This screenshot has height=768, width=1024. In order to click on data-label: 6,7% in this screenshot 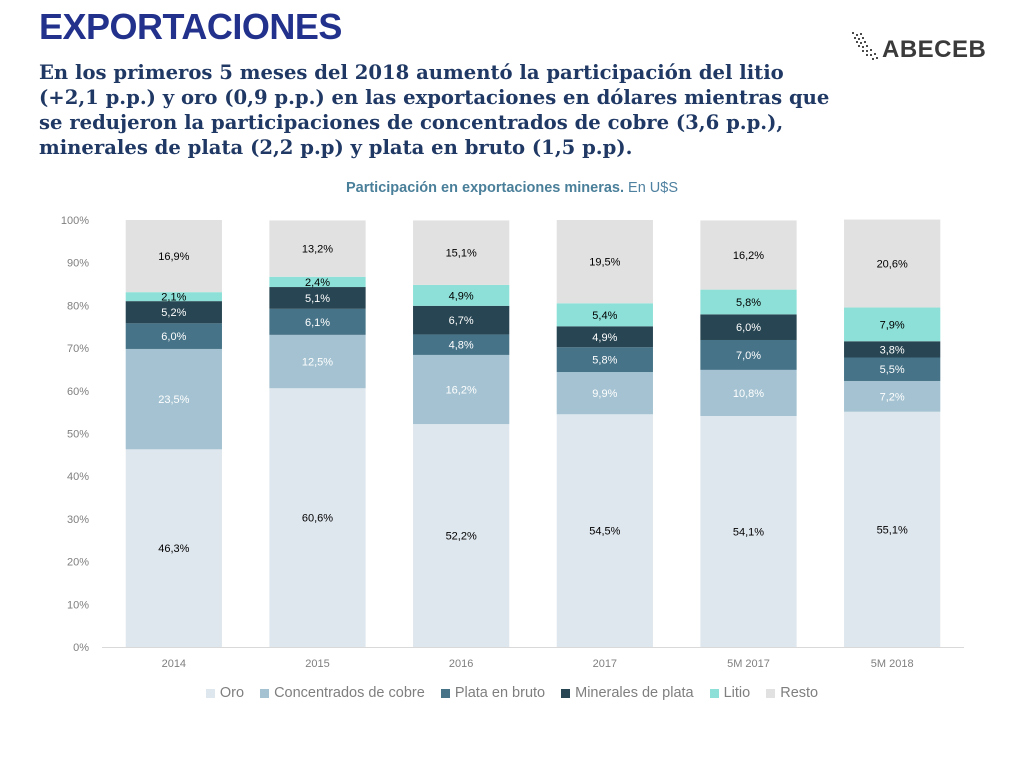, I will do `click(461, 321)`.